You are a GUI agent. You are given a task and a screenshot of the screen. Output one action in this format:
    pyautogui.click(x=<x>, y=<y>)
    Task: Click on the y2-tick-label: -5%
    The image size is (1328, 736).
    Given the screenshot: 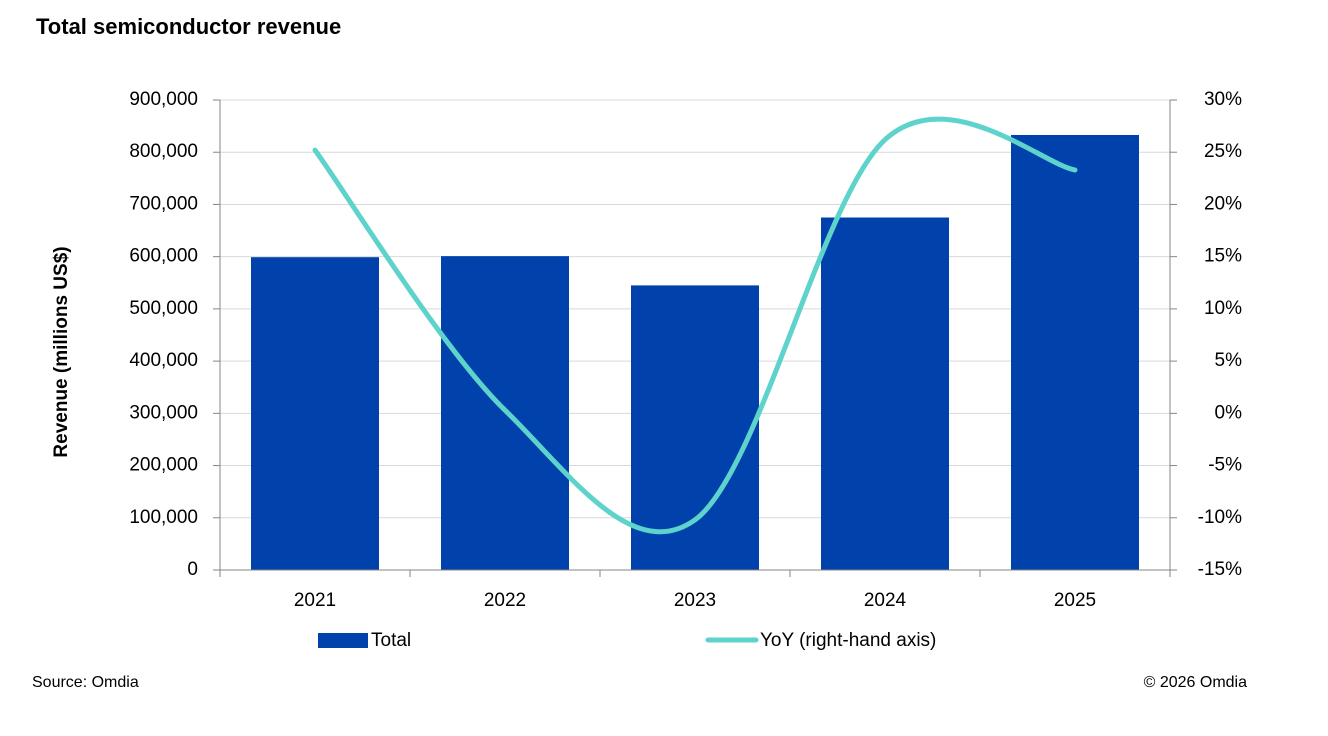 What is the action you would take?
    pyautogui.click(x=1225, y=465)
    